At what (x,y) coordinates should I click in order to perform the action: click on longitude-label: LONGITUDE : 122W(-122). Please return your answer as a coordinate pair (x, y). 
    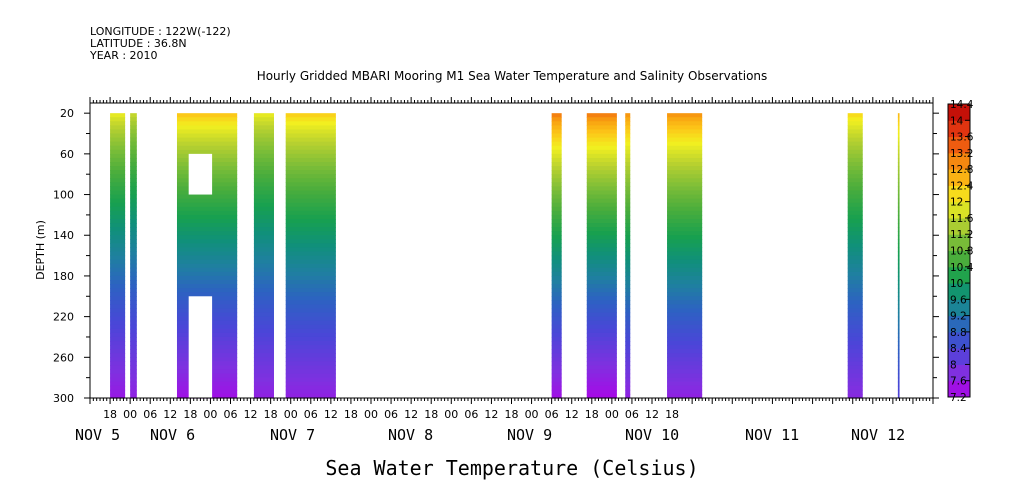
    Looking at the image, I should click on (160, 31).